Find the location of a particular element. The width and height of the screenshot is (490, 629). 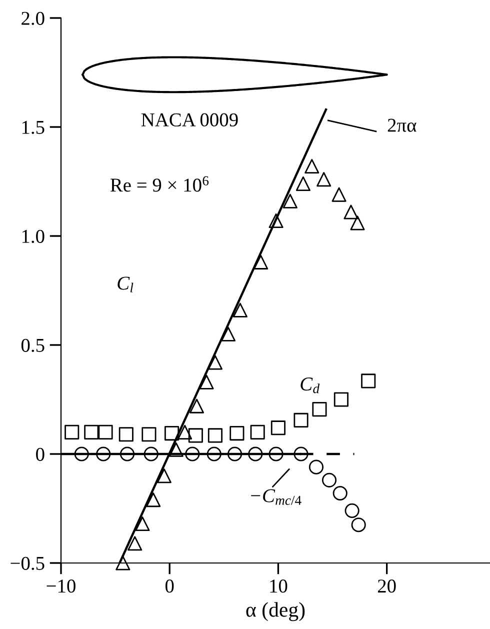

y-tick-label: −0.5 is located at coordinates (27, 563).